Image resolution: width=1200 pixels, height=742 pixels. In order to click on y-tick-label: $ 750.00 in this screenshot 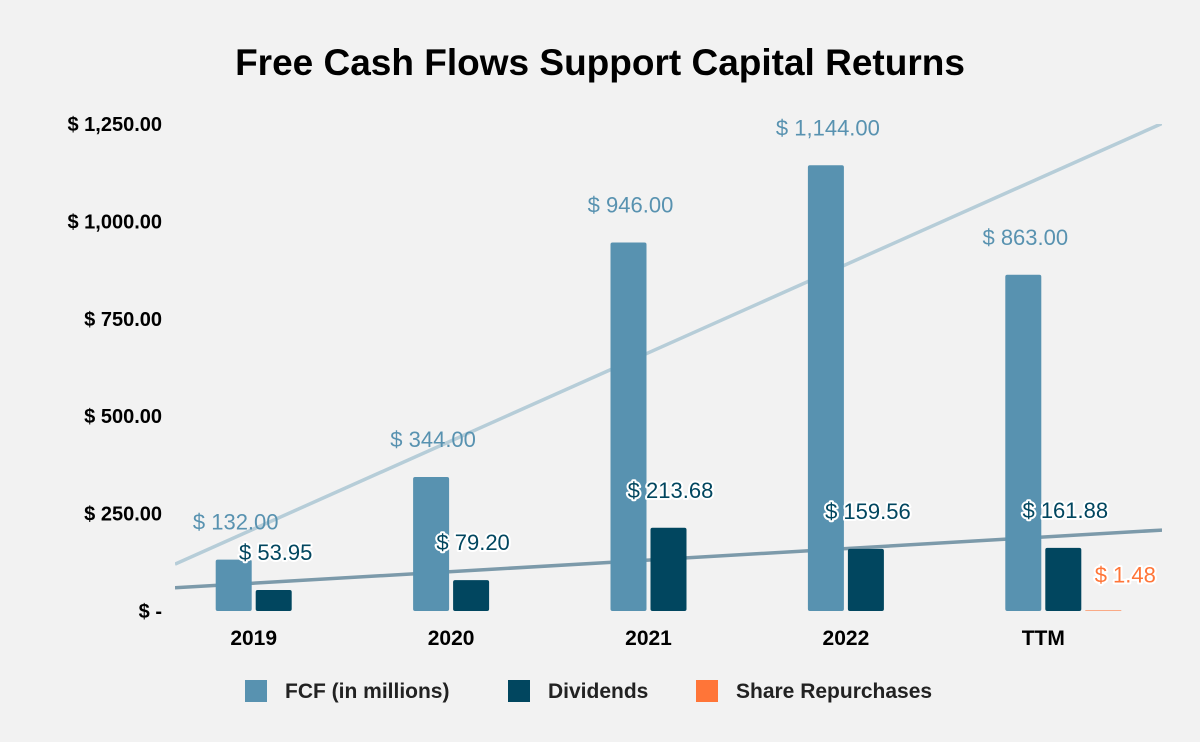, I will do `click(123, 320)`.